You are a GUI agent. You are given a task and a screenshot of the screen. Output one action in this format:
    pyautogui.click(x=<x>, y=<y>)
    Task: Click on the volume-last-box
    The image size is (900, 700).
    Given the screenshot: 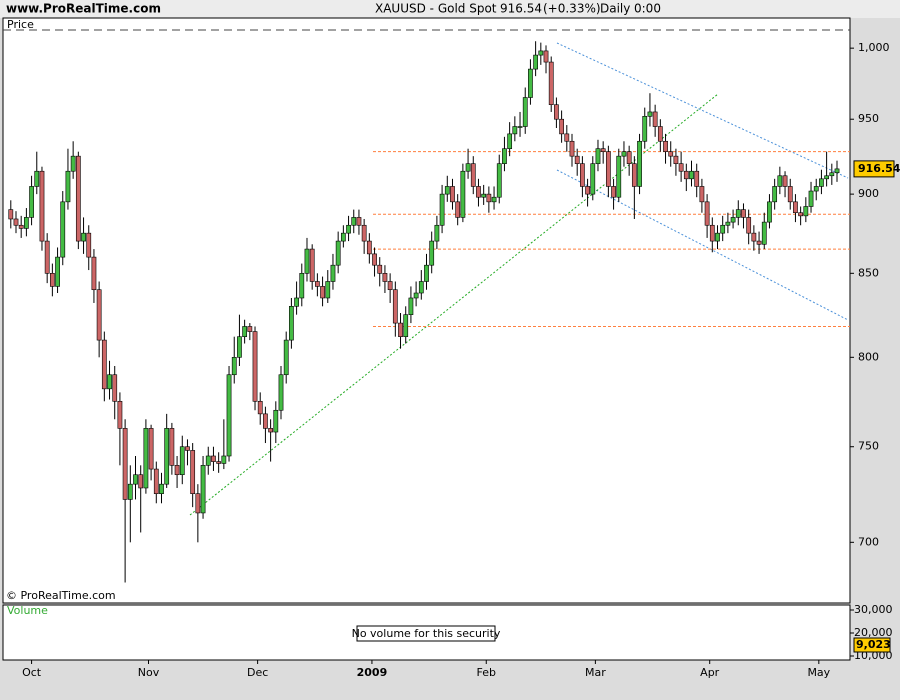 What is the action you would take?
    pyautogui.click(x=872, y=645)
    